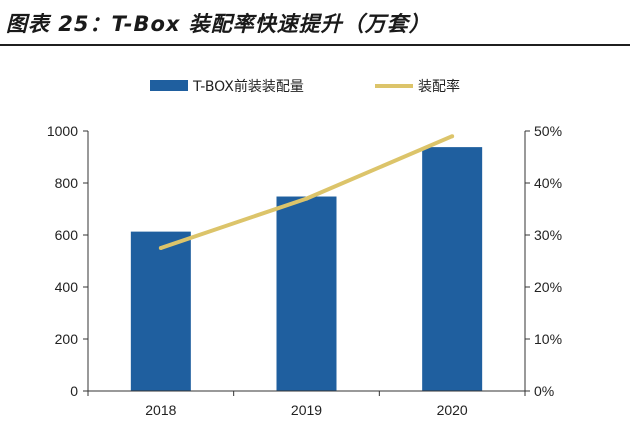 The height and width of the screenshot is (437, 630). I want to click on x-tick-label-2019: 2019, so click(306, 410).